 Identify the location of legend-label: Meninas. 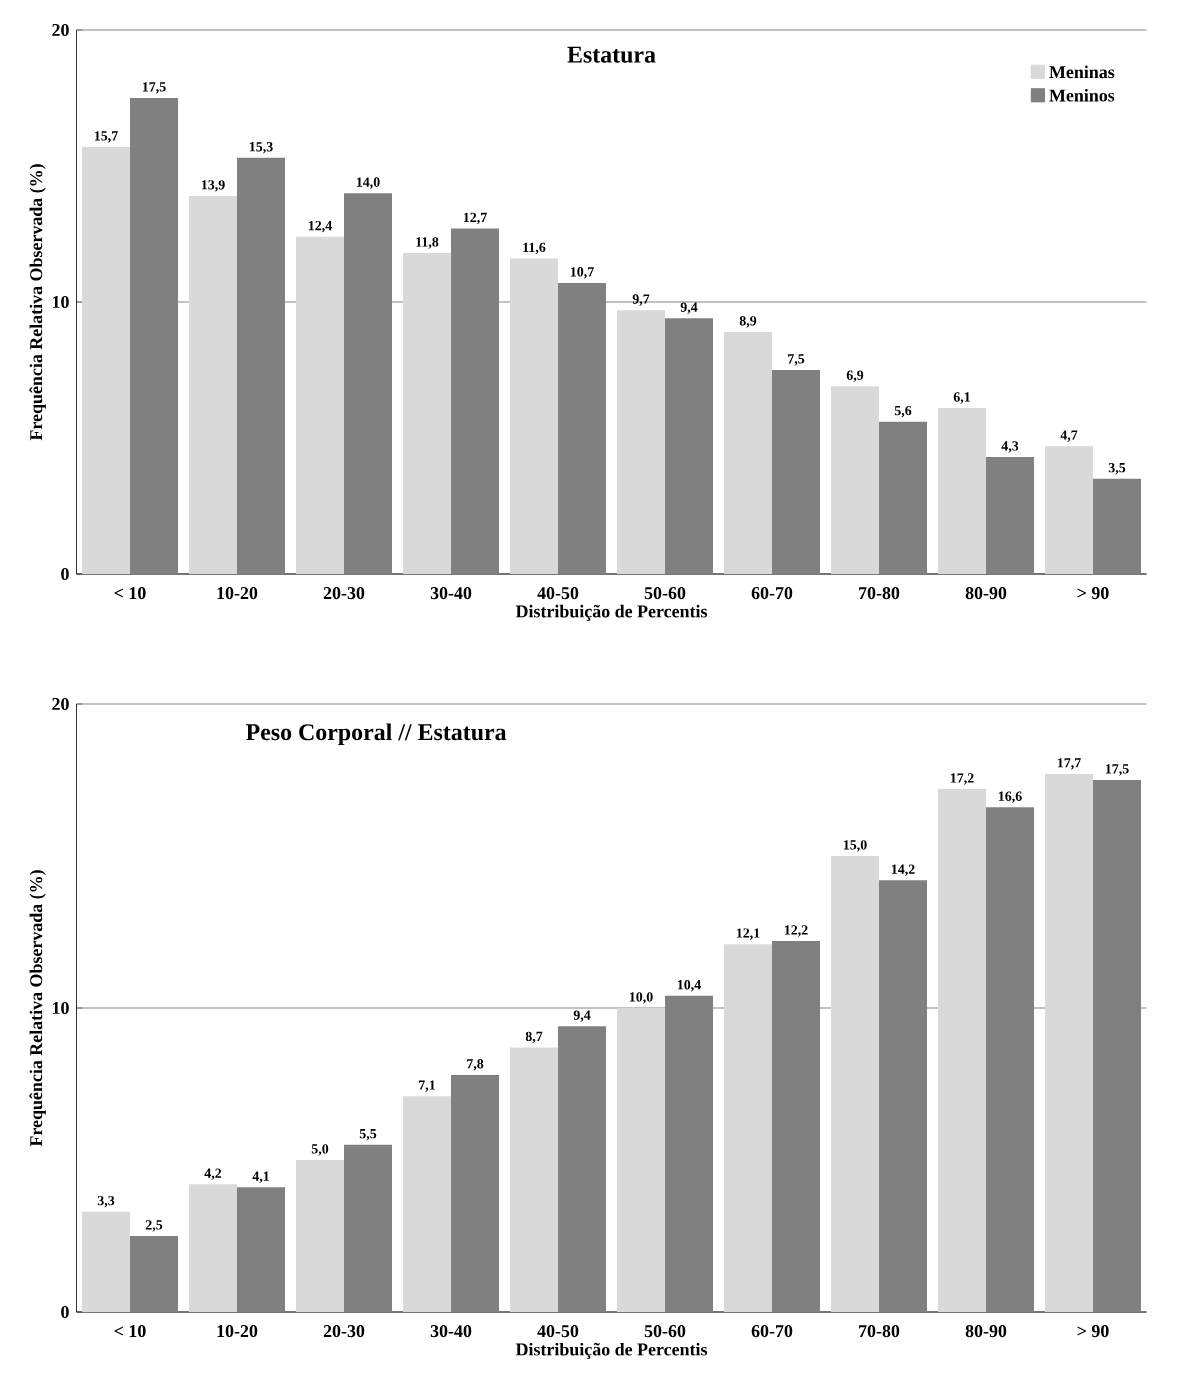
(1082, 72).